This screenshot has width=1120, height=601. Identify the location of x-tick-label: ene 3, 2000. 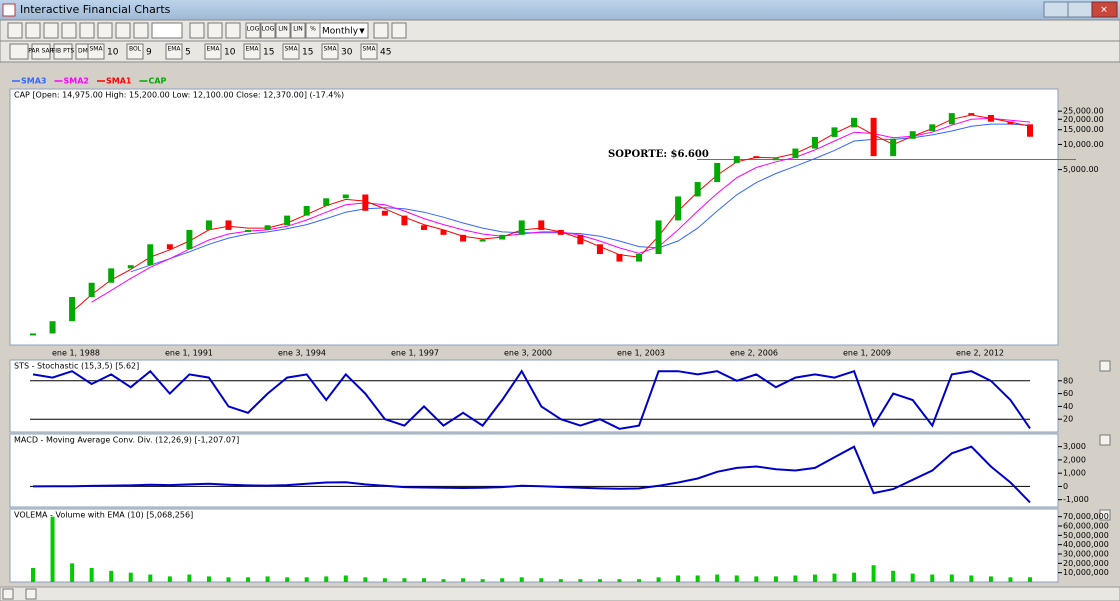
(528, 353).